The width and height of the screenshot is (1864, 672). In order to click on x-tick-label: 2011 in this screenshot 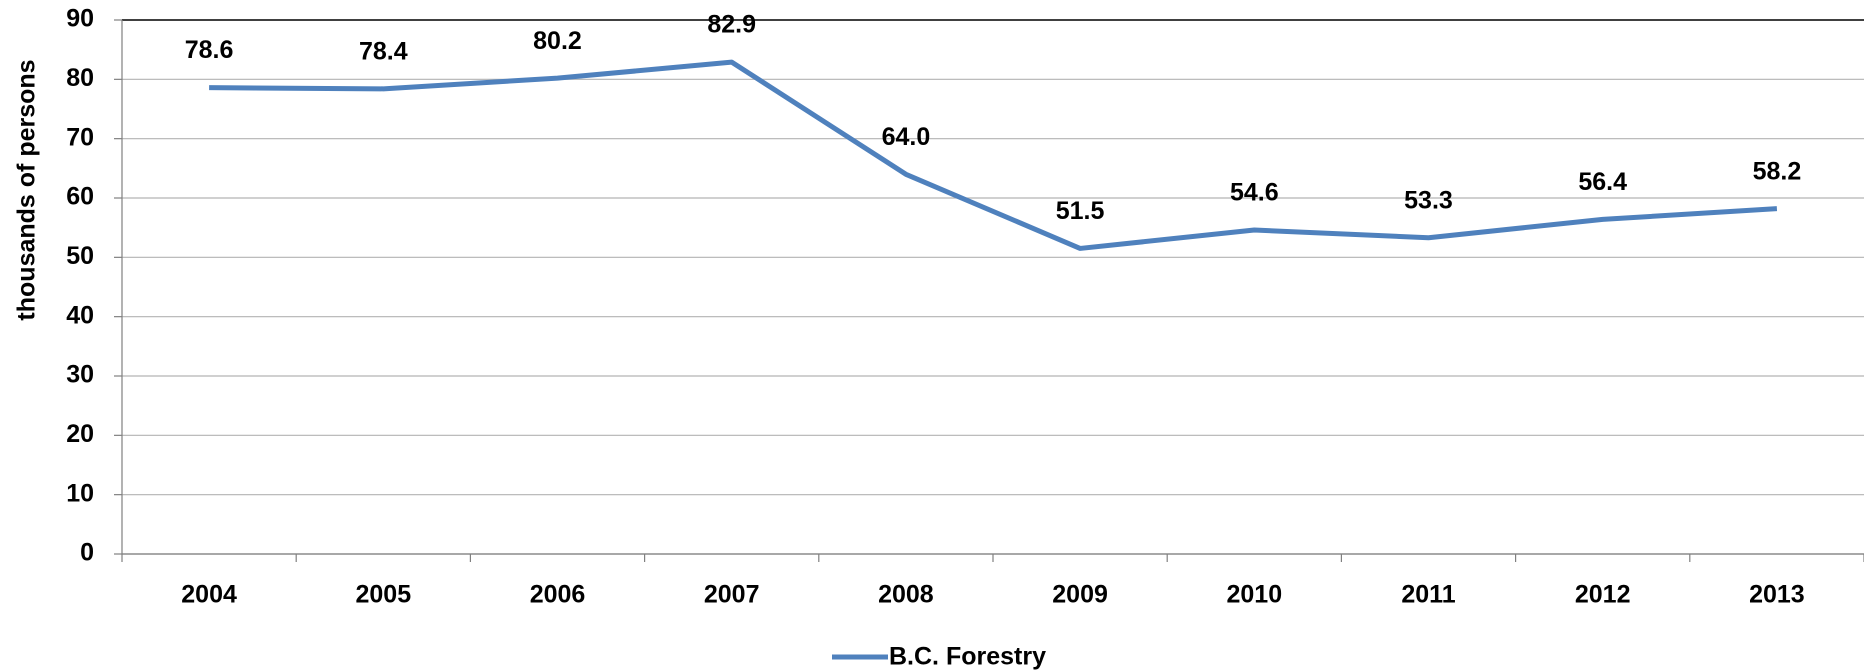, I will do `click(1428, 595)`.